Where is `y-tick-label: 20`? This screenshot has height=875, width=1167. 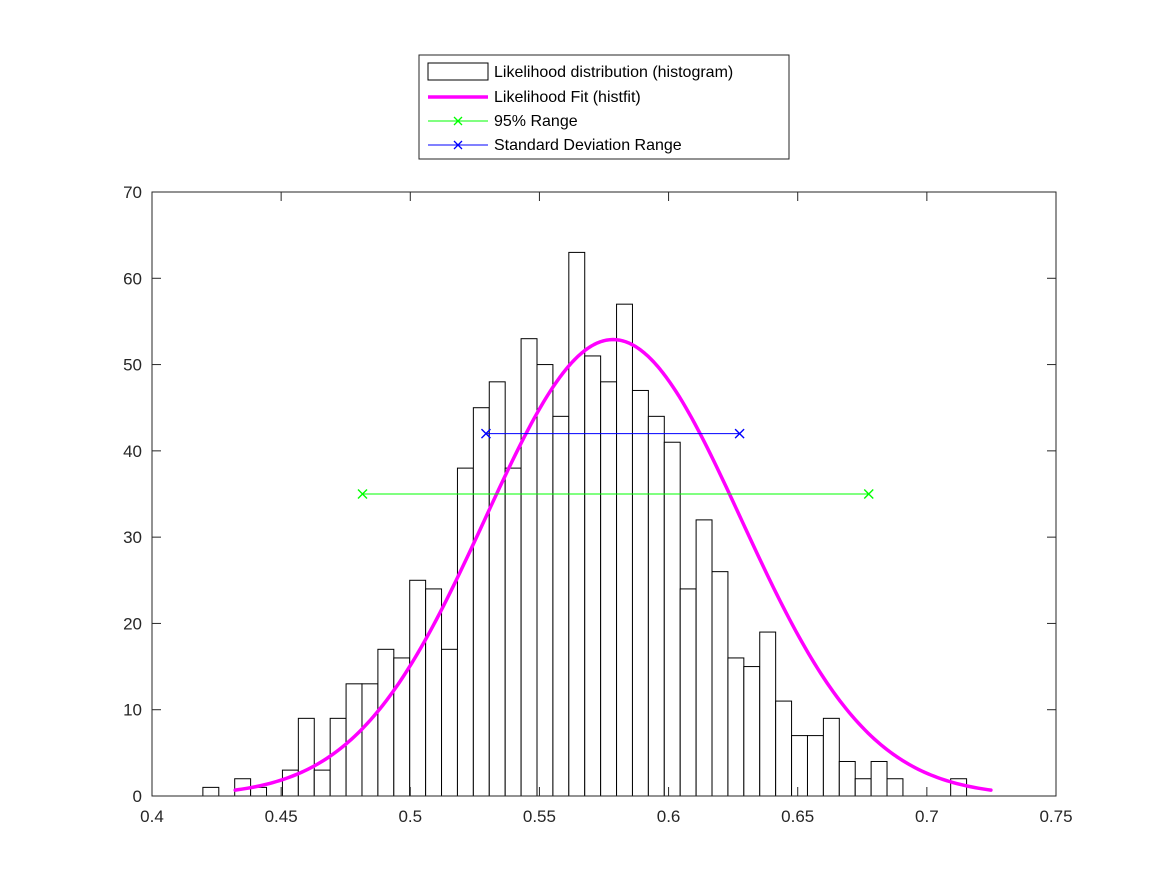
y-tick-label: 20 is located at coordinates (132, 623).